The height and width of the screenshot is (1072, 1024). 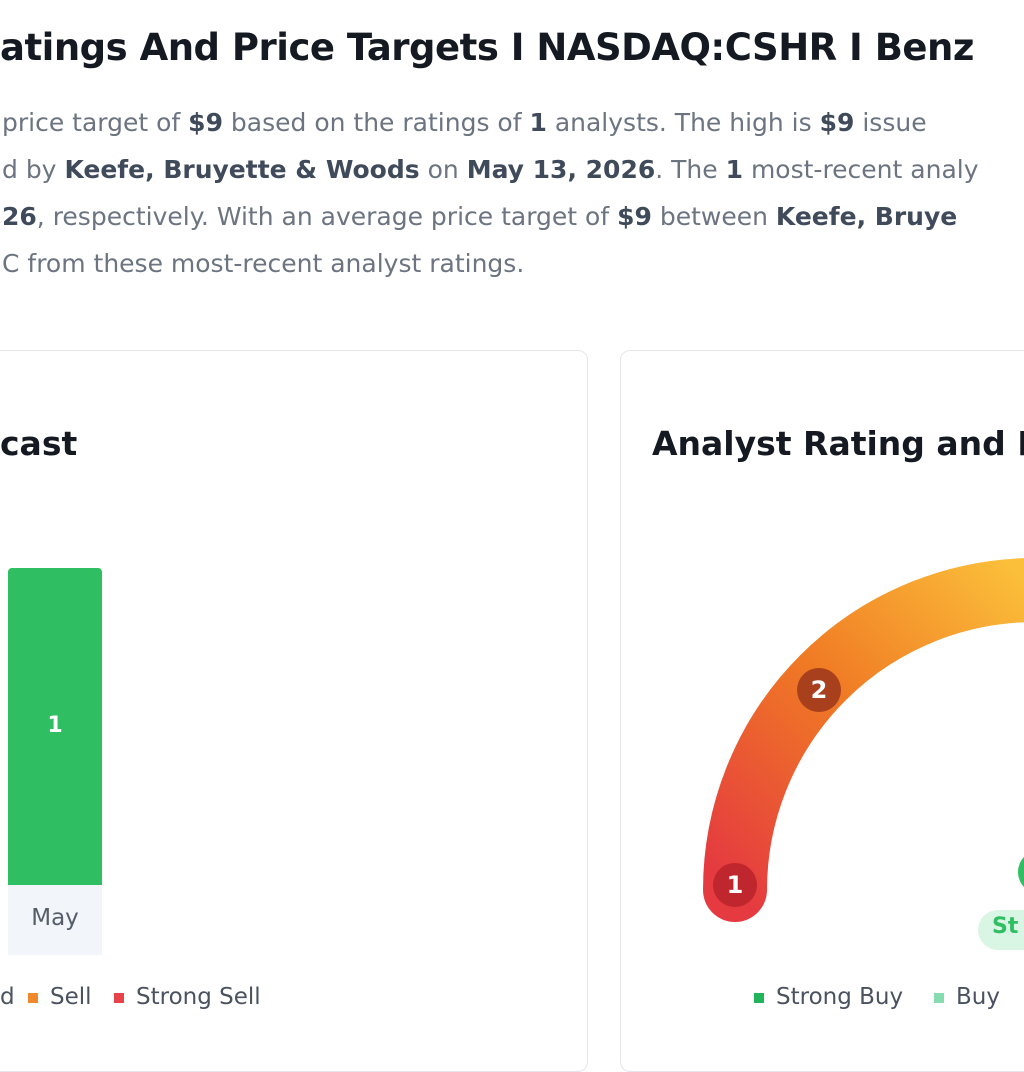 I want to click on bar, so click(x=55, y=726).